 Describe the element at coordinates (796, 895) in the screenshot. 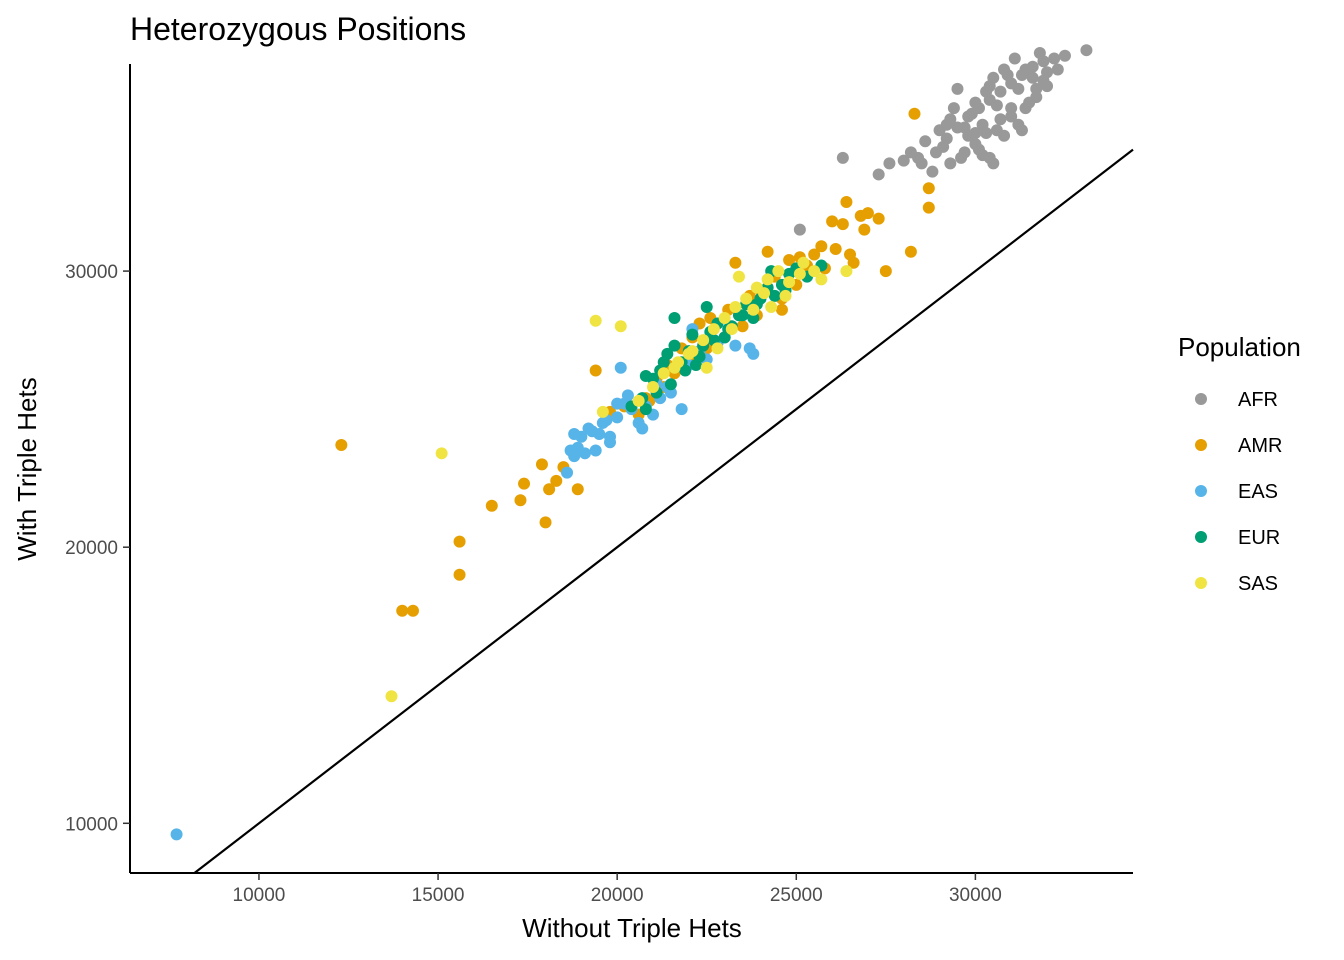

I see `x-tick-label: 25000` at that location.